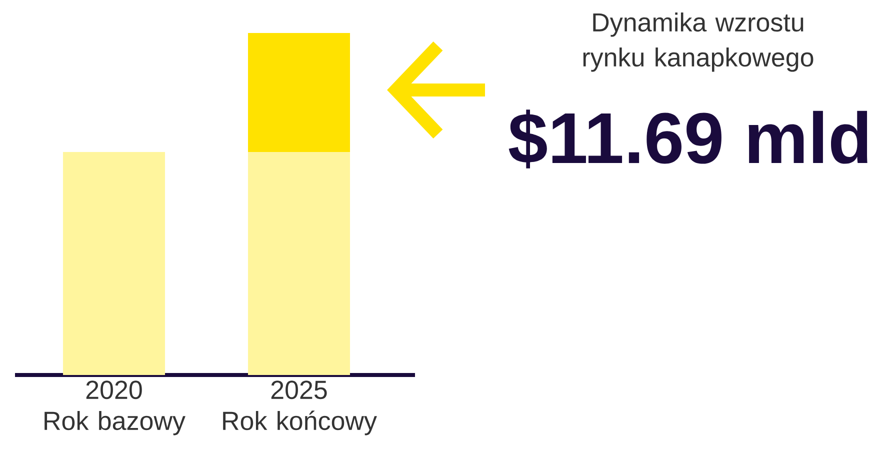  I want to click on text: $11.69 mld, so click(688, 139).